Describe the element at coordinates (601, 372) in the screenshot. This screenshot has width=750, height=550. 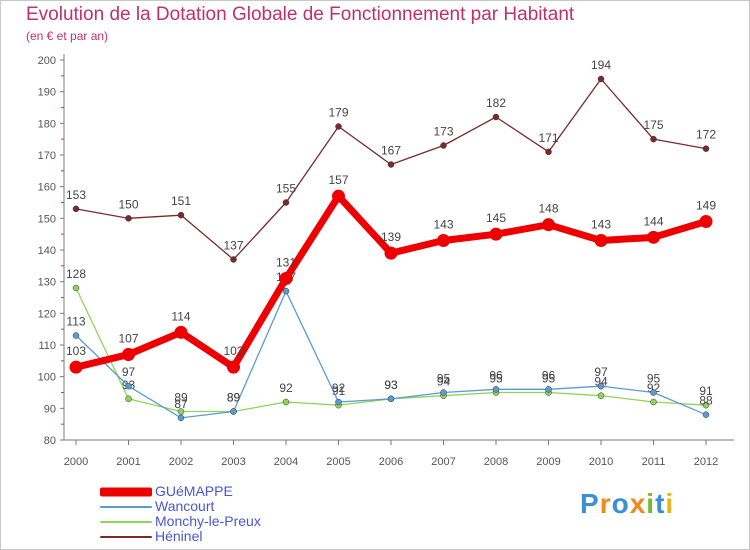
I see `data-label-wancourt: 97` at that location.